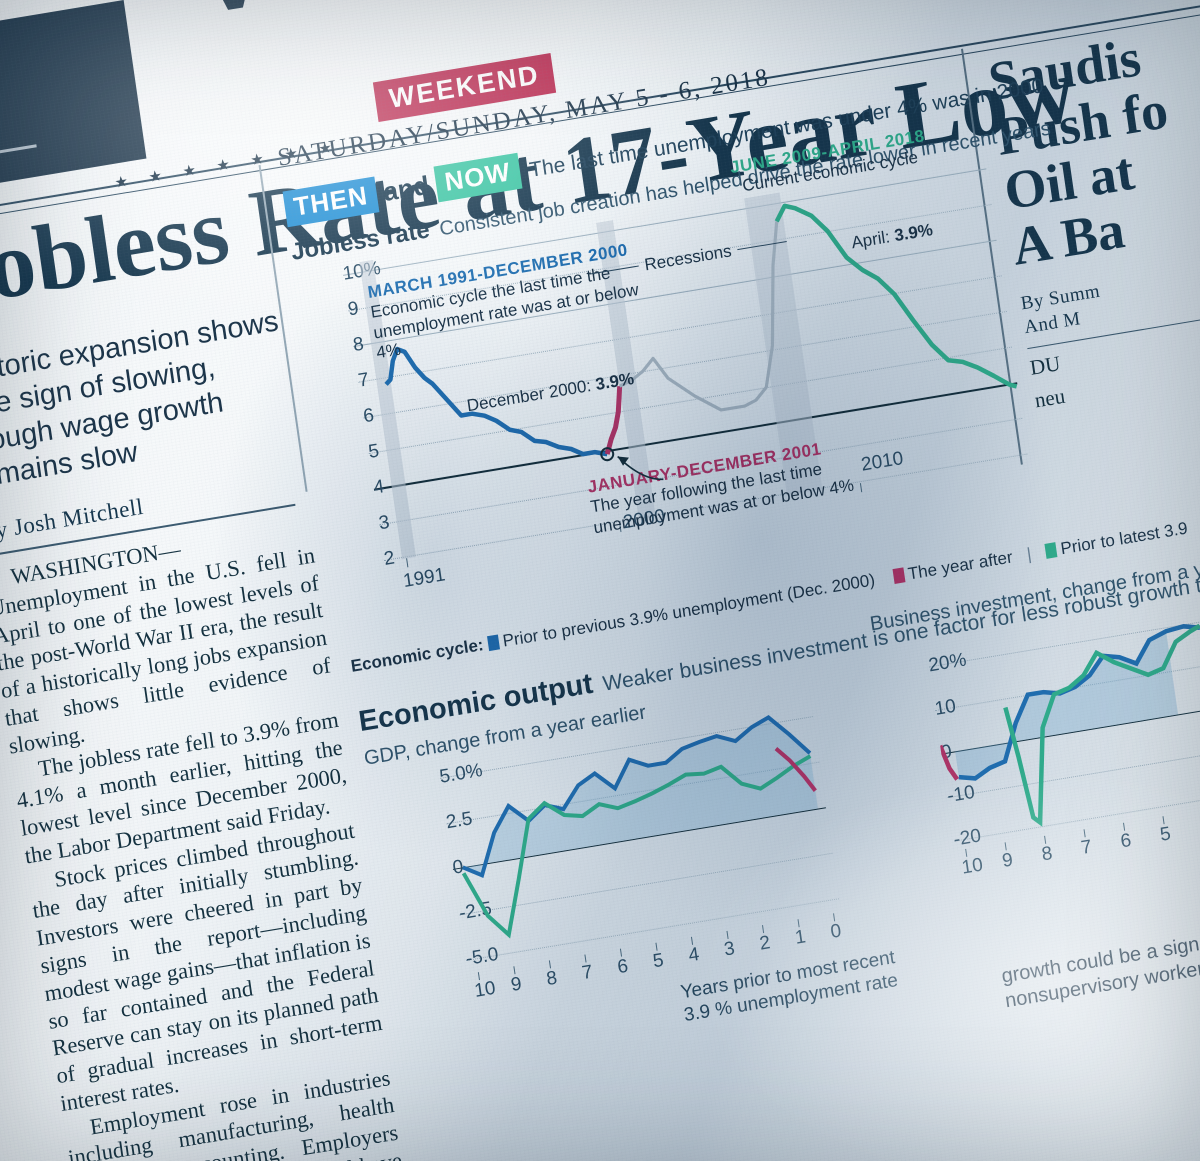  I want to click on business-investment-chart: 20% 10 0 -10 -20 10 9, so click(1037, 757).